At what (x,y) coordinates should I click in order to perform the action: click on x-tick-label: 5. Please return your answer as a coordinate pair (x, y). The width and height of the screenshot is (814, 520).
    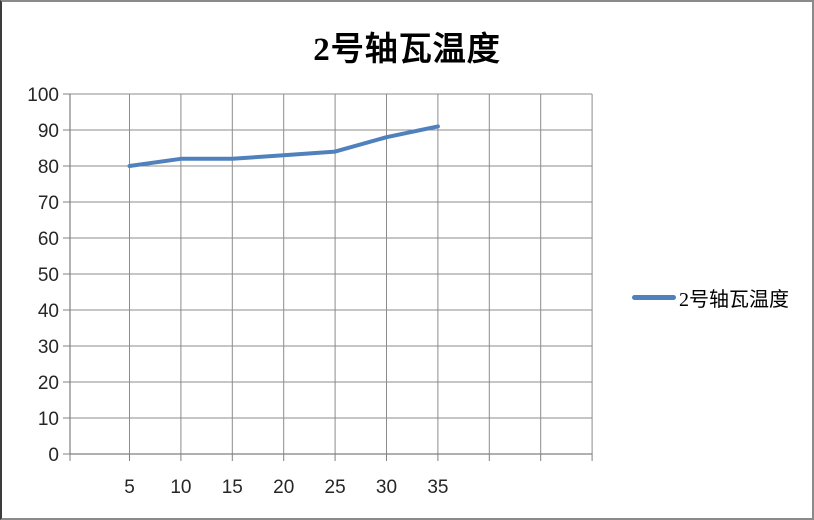
    Looking at the image, I should click on (129, 487).